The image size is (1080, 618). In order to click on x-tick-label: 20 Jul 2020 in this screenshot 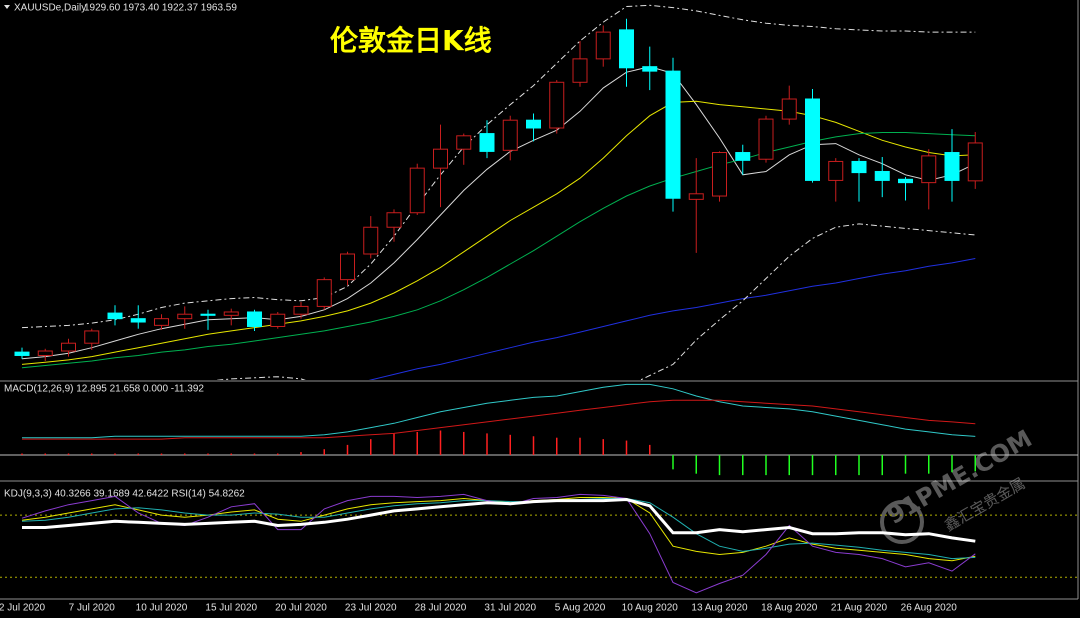, I will do `click(301, 608)`.